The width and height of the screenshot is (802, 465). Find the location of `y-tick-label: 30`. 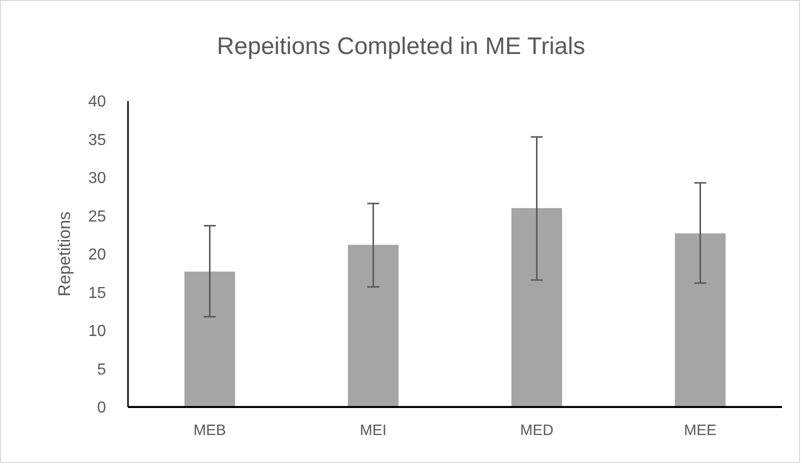

y-tick-label: 30 is located at coordinates (97, 179).